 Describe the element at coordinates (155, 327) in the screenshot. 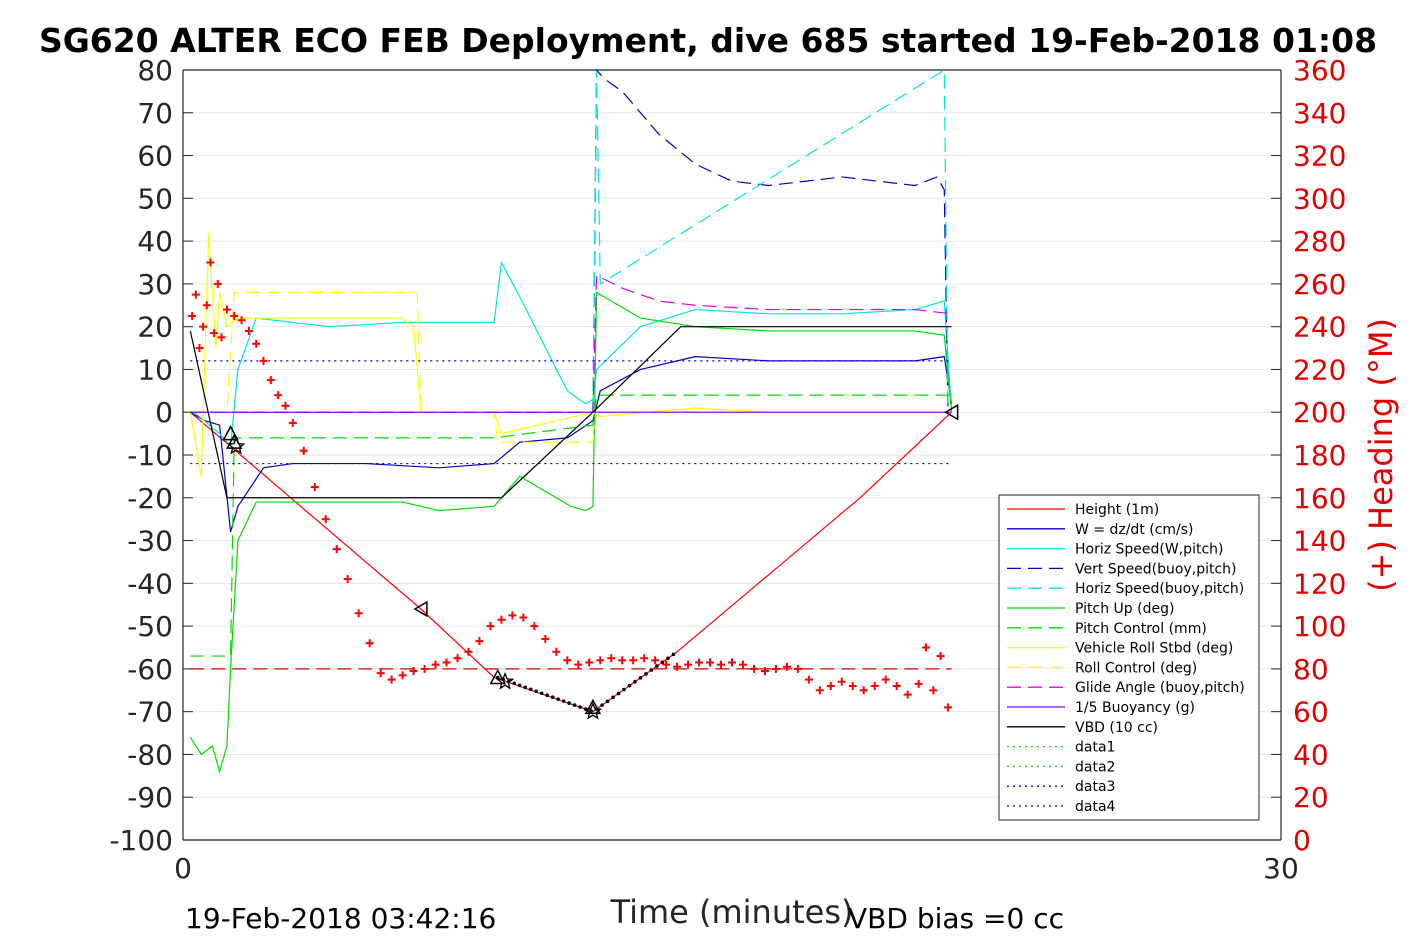

I see `left-tick-label: 20` at that location.